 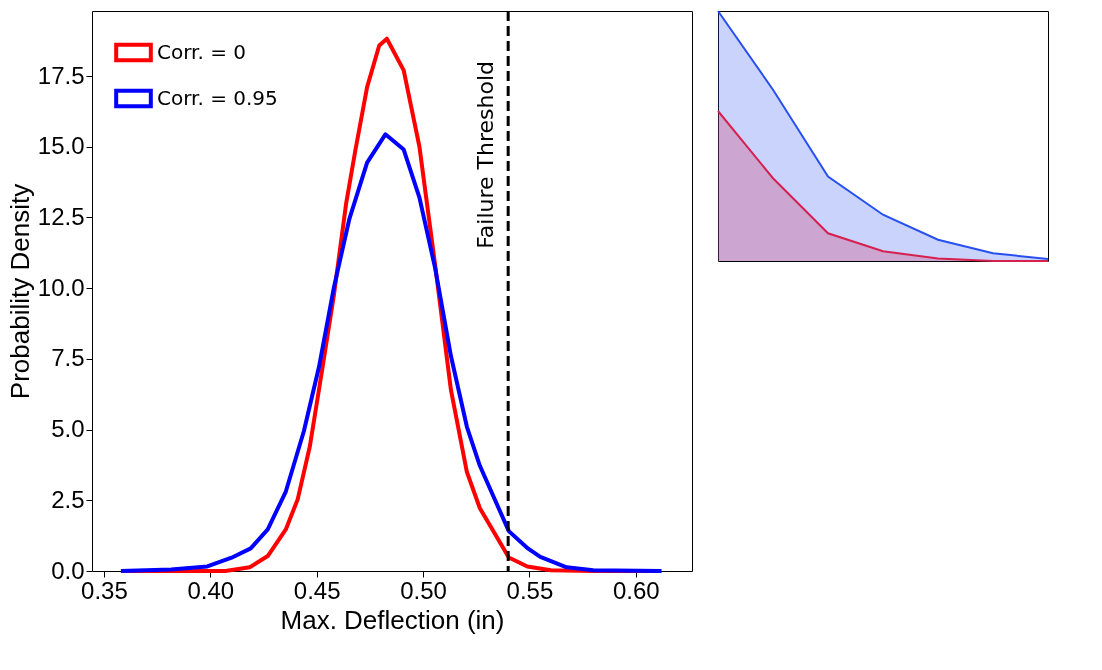 What do you see at coordinates (61, 75) in the screenshot?
I see `y-tick-label: 17.5` at bounding box center [61, 75].